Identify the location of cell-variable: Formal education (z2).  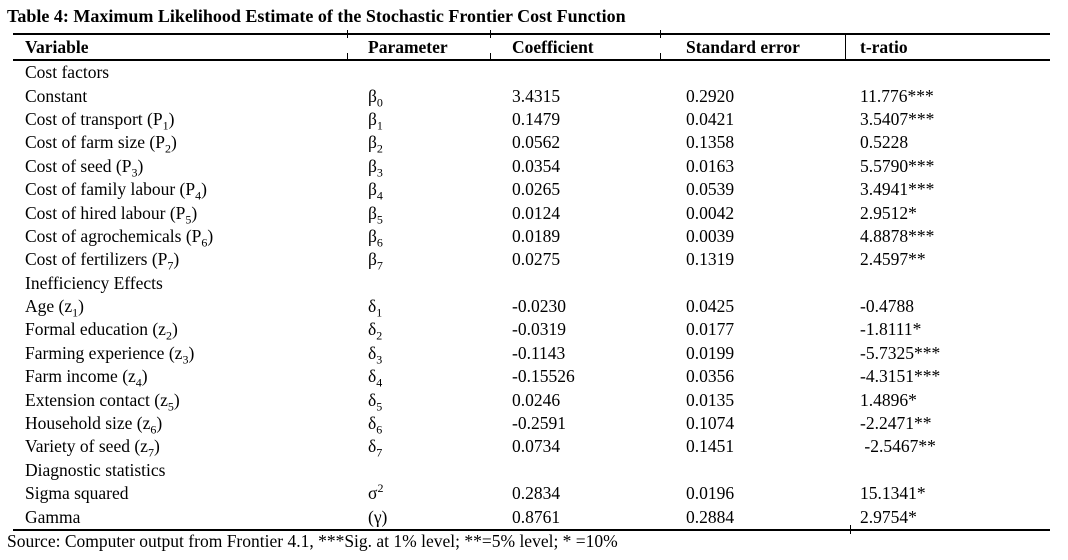
(101, 330).